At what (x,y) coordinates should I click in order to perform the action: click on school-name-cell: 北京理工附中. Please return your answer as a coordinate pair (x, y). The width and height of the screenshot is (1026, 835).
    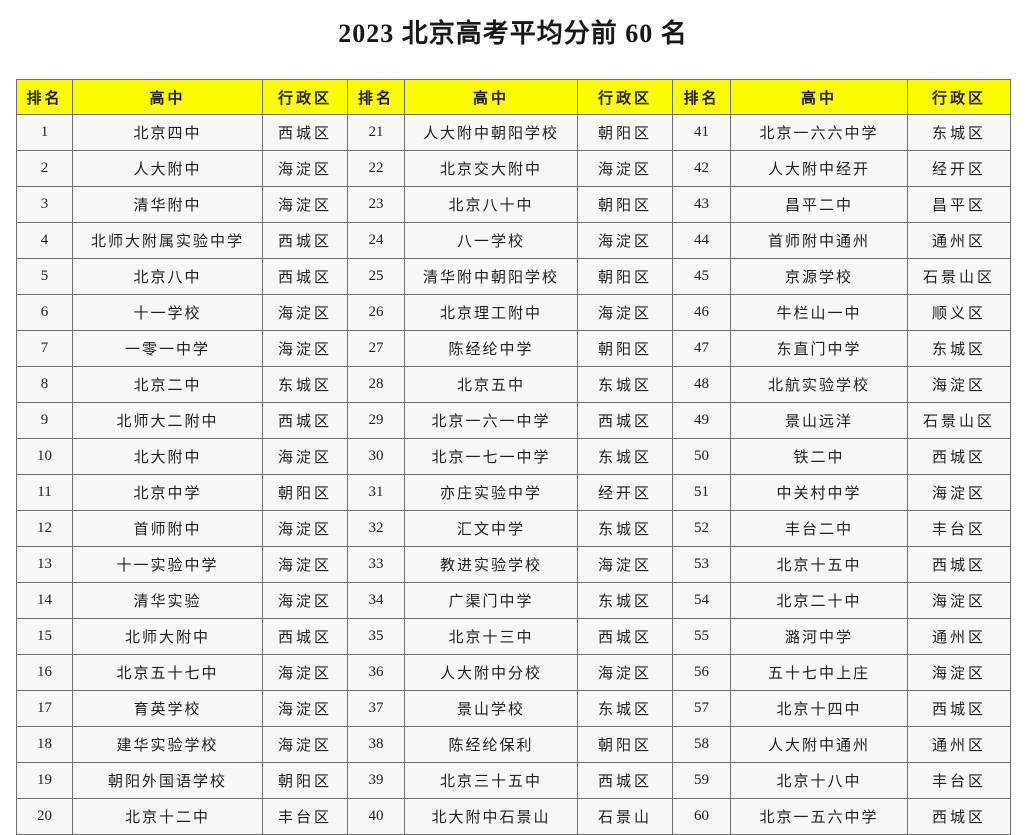
    Looking at the image, I should click on (491, 312).